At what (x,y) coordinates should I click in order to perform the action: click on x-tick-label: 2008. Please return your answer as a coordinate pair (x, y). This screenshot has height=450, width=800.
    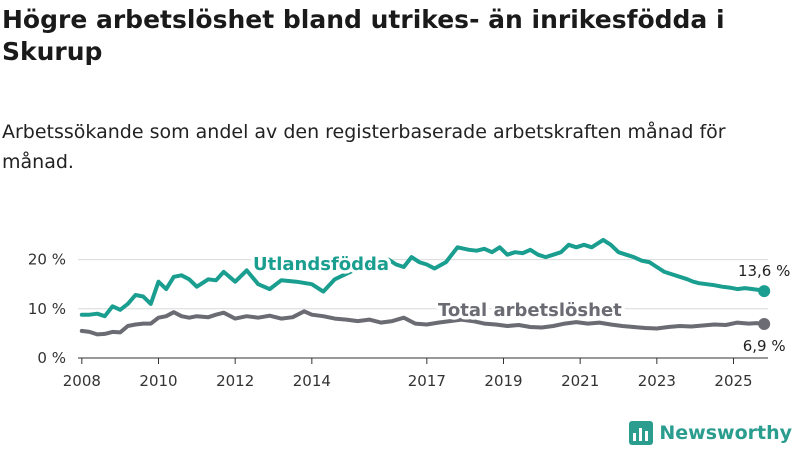
    Looking at the image, I should click on (82, 381).